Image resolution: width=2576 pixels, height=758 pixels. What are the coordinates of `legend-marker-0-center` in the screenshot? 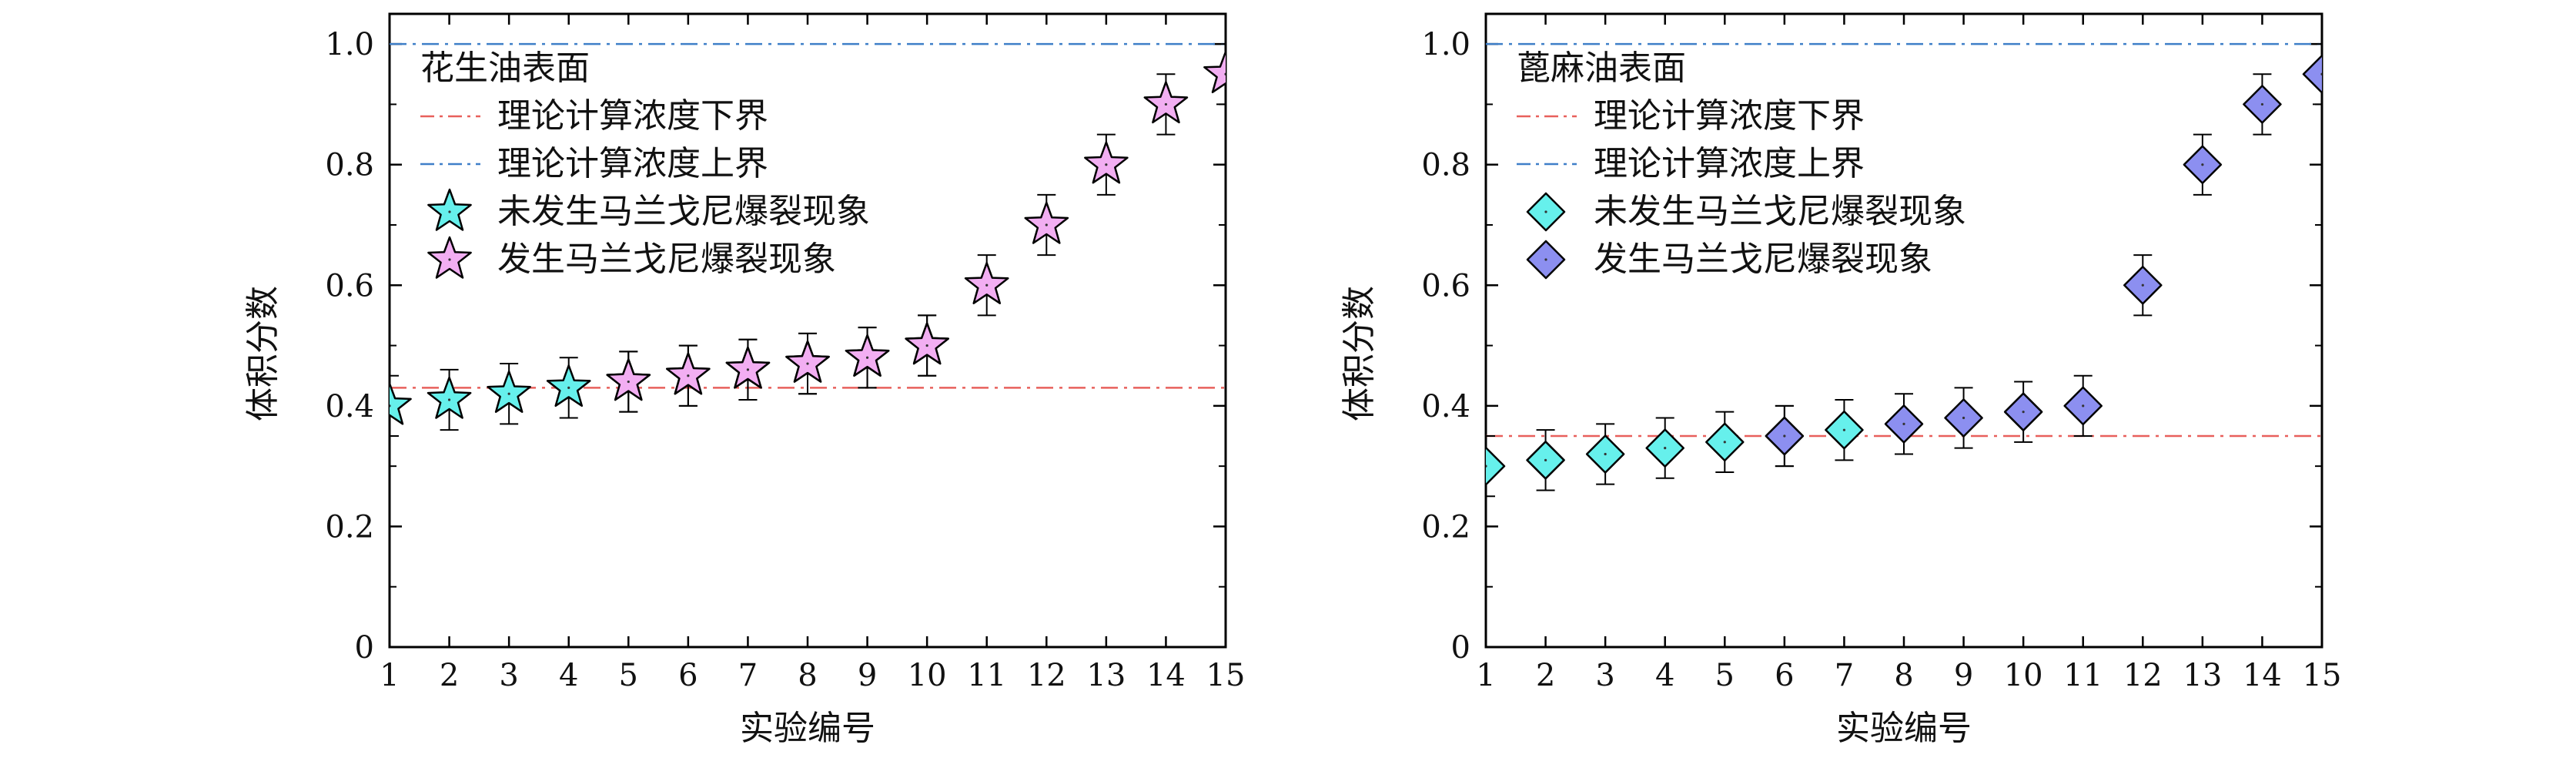 It's located at (450, 212).